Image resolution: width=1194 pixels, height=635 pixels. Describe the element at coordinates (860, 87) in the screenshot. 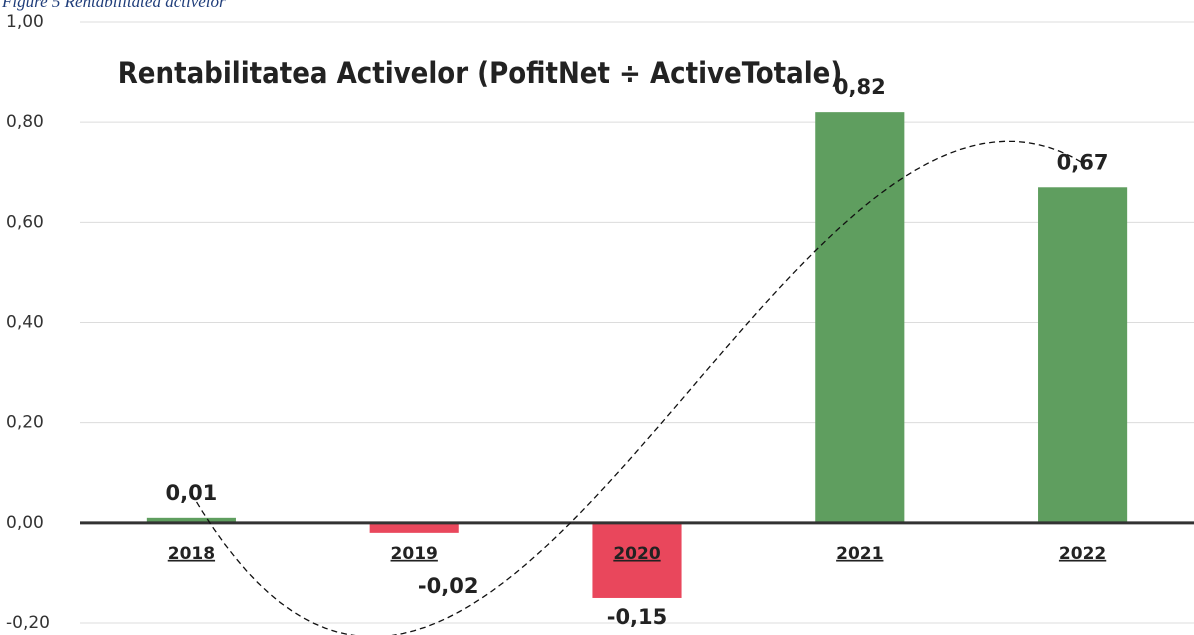

I see `value-label: 0,82` at that location.